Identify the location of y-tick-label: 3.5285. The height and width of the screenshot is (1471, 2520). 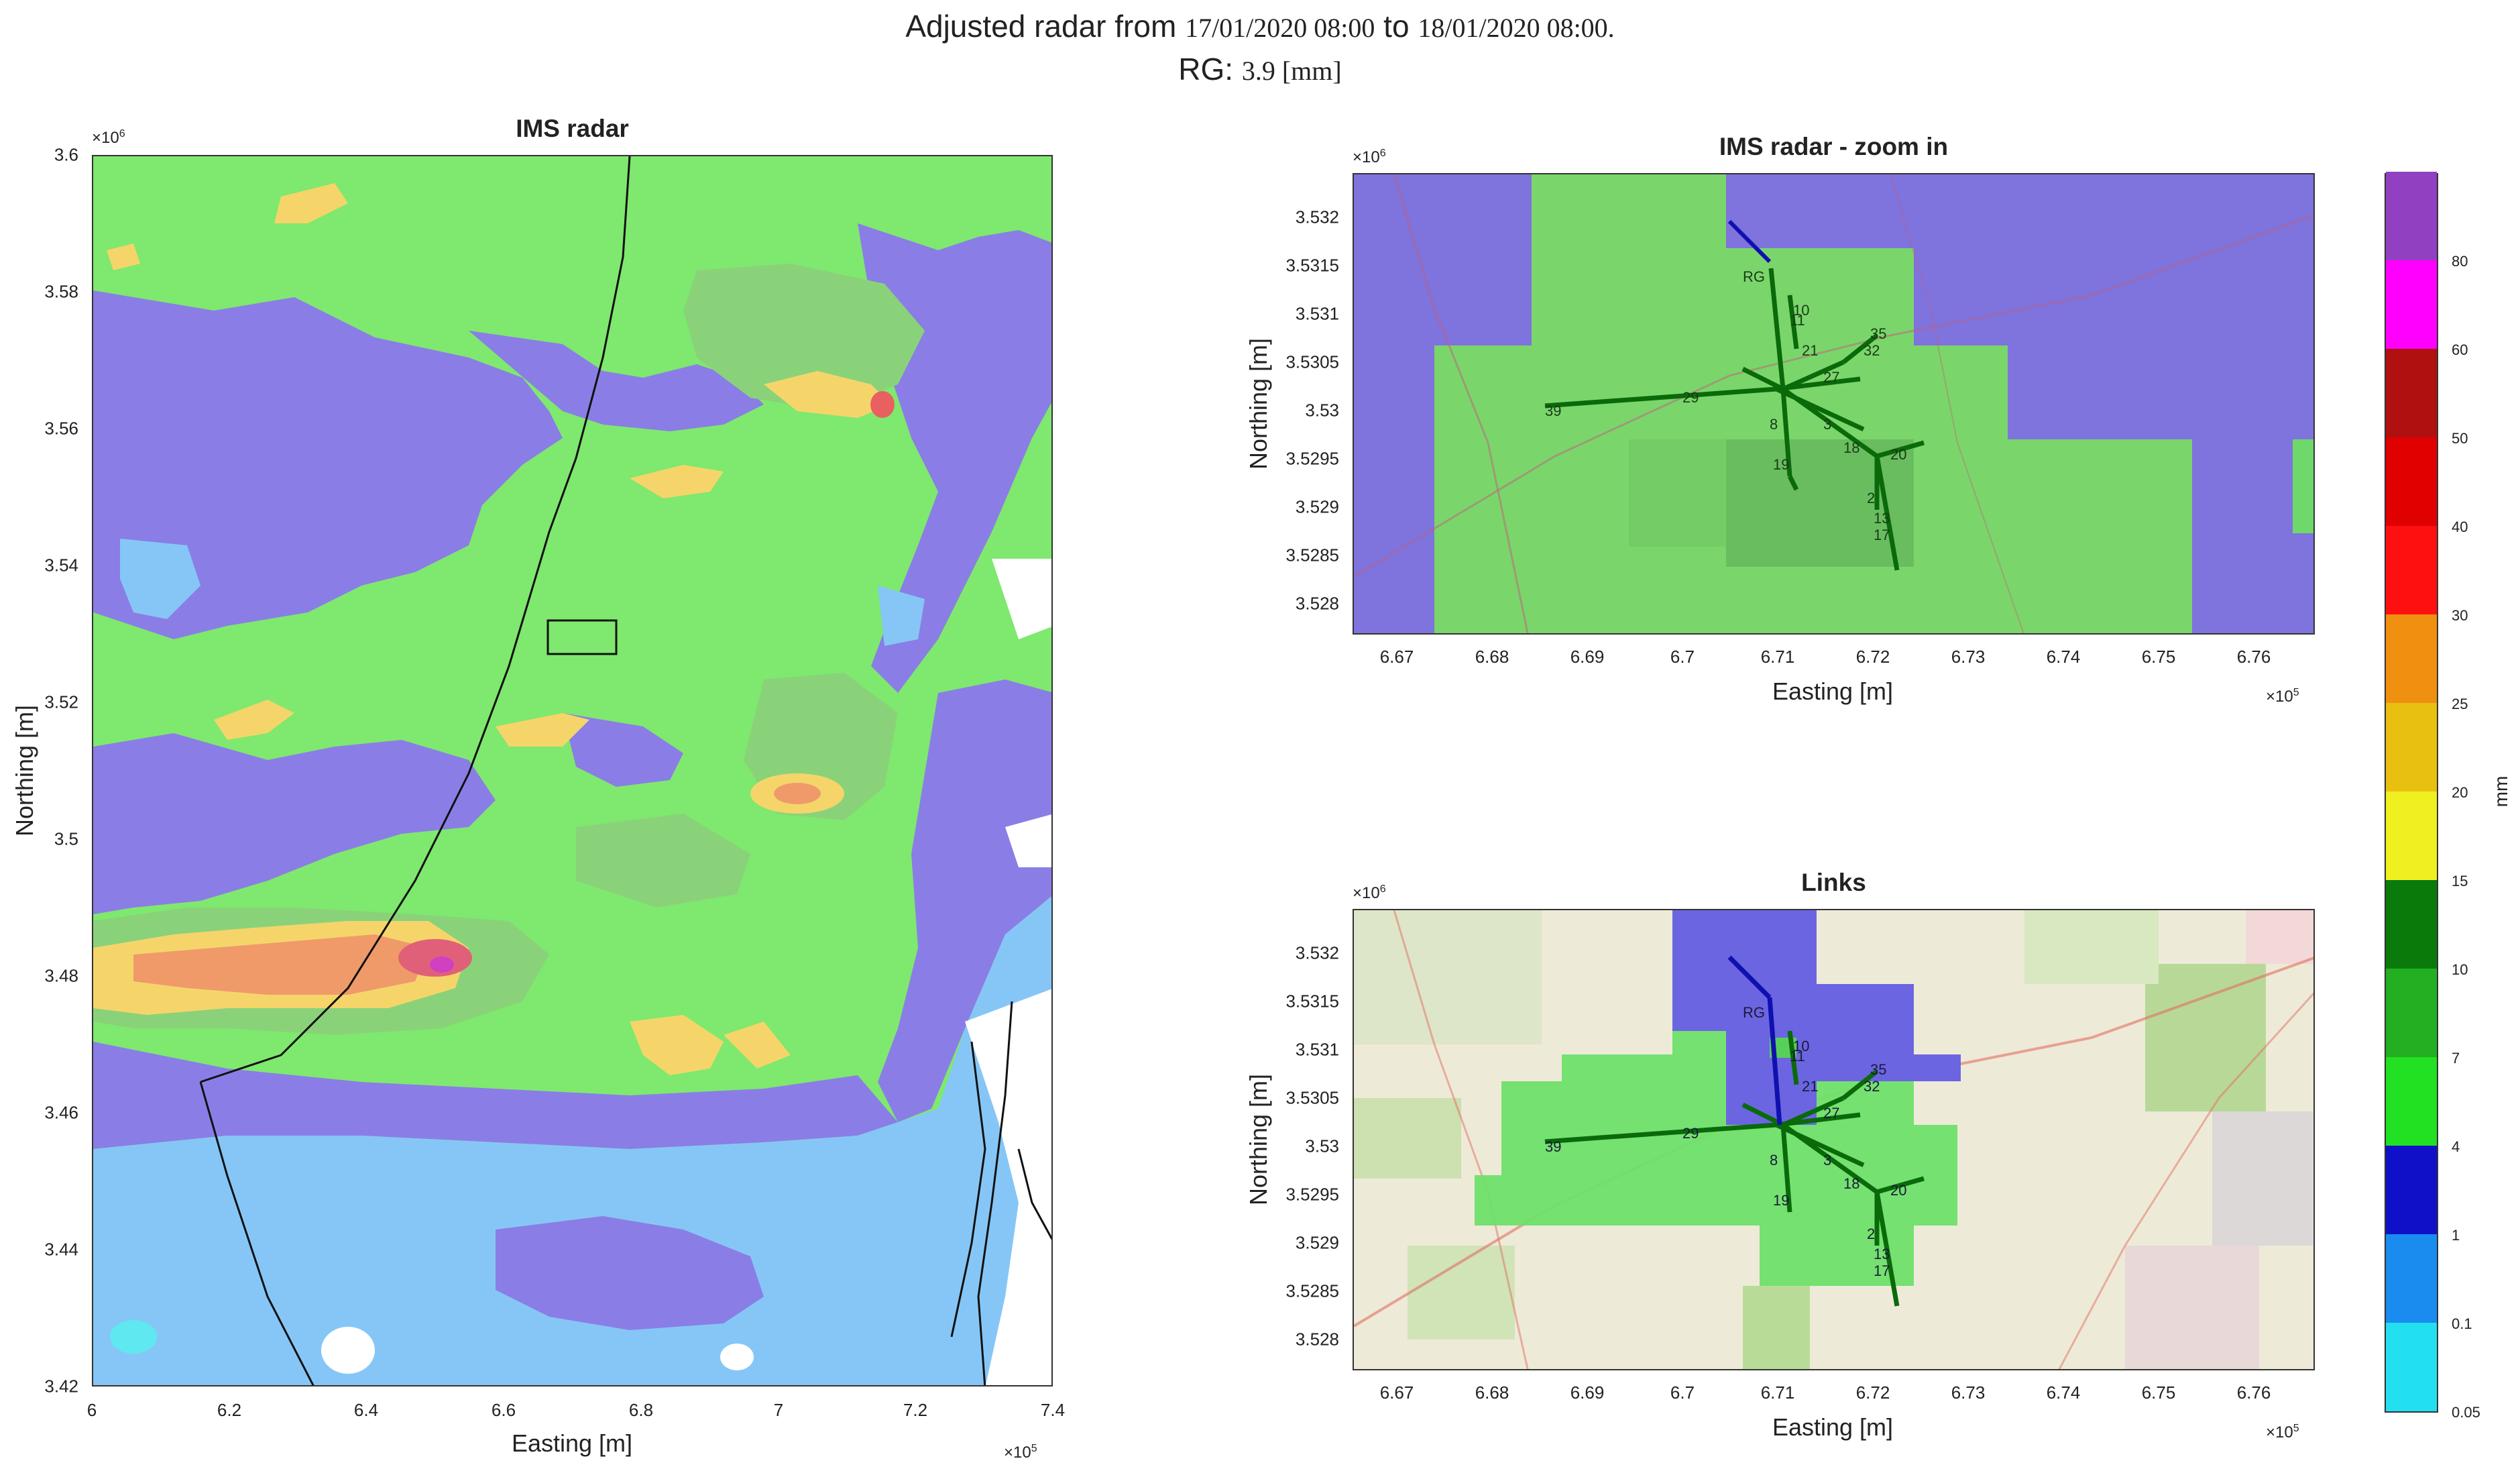
(1312, 555).